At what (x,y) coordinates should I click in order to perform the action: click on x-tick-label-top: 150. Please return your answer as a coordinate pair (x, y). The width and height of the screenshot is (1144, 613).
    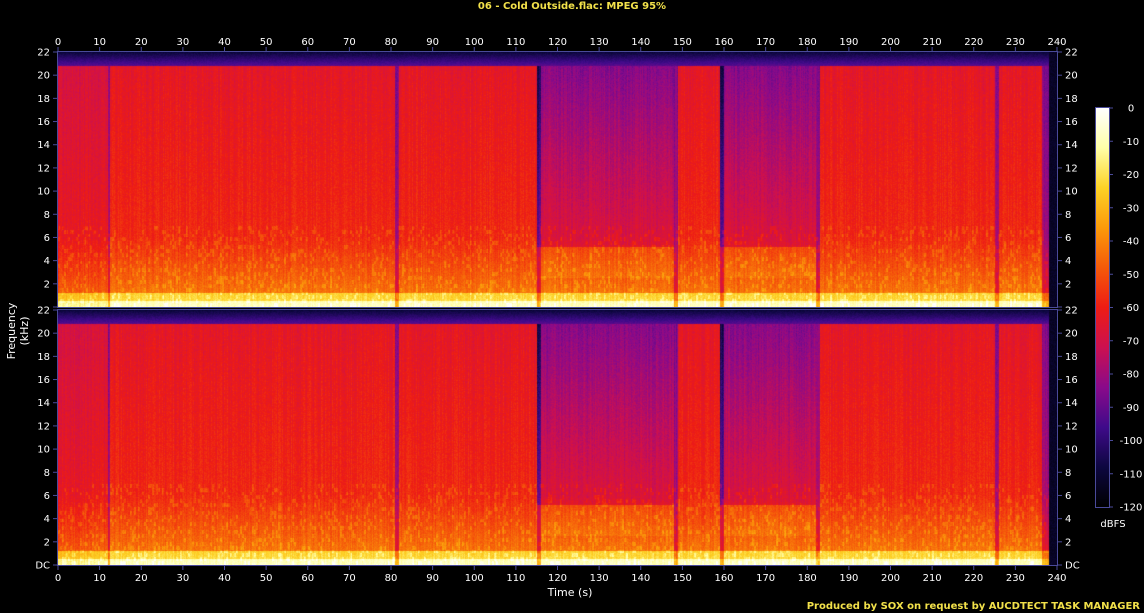
    Looking at the image, I should click on (682, 42).